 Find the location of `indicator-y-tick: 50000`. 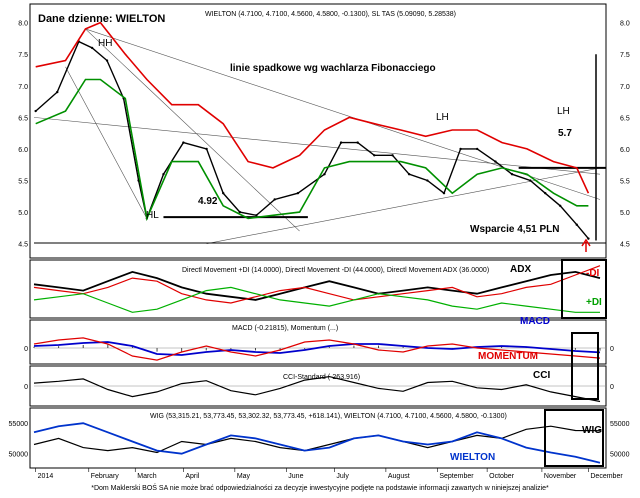

indicator-y-tick: 50000 is located at coordinates (19, 455).